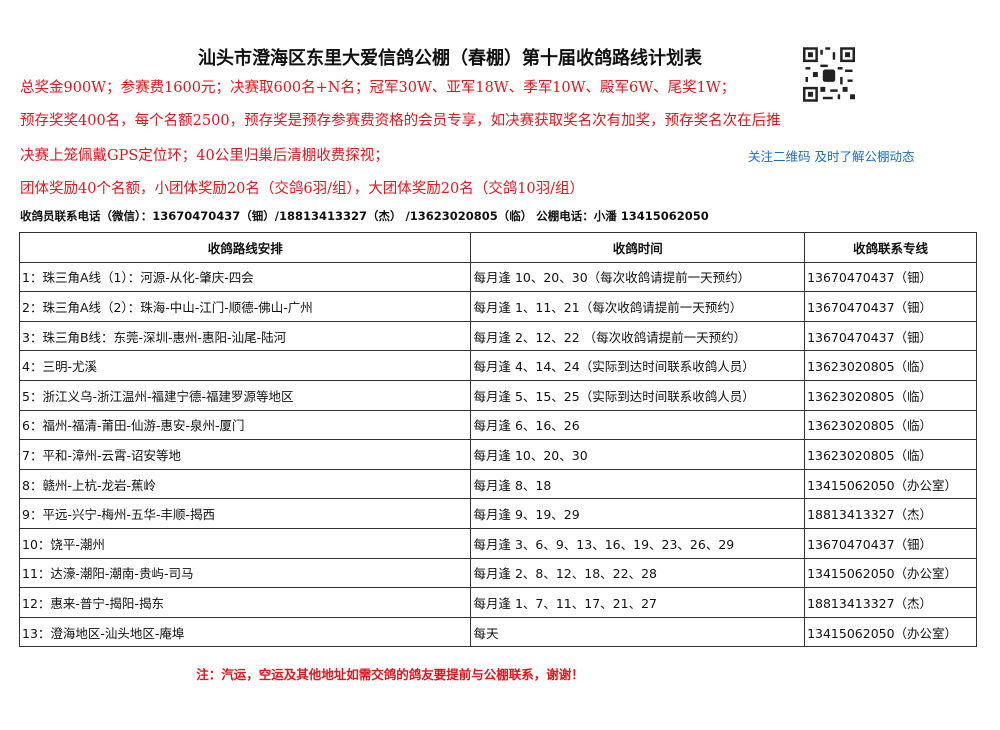  Describe the element at coordinates (204, 156) in the screenshot. I see `info-line: 决赛上笼佩戴GPS定位环；40公里归巢后清棚收费探视；` at that location.